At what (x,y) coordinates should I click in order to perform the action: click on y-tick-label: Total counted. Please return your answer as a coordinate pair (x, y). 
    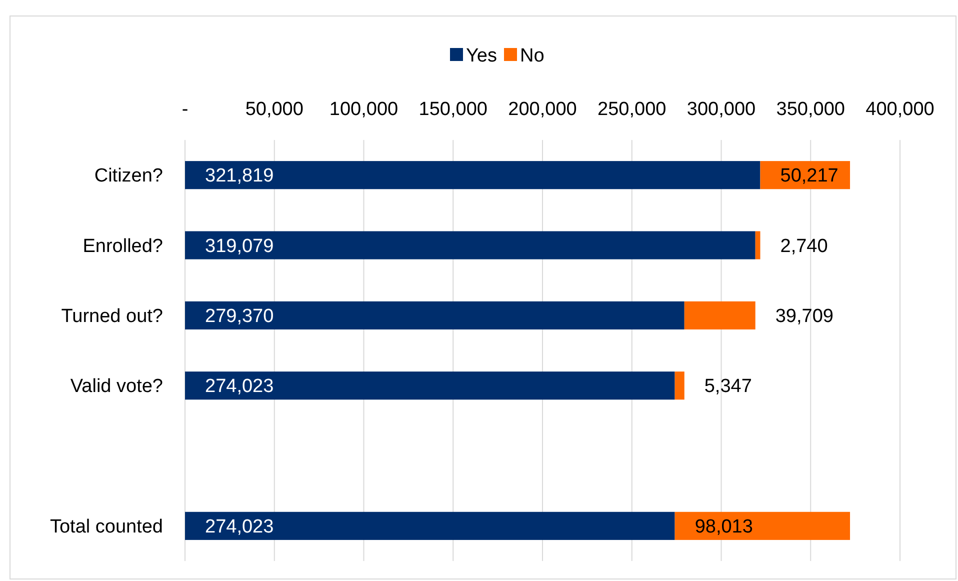
    Looking at the image, I should click on (106, 527).